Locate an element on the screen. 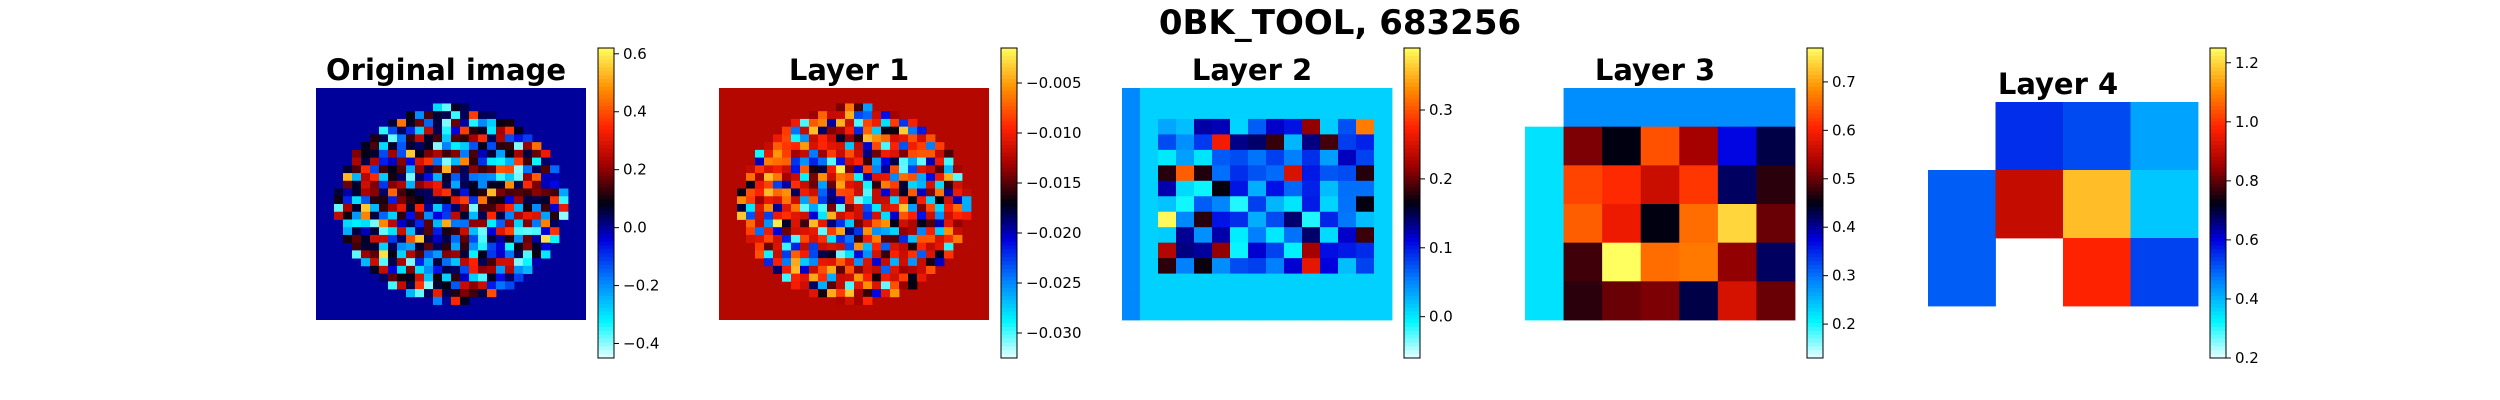 This screenshot has width=2500, height=400. colorbar-tick-label: 0.4 is located at coordinates (1844, 227).